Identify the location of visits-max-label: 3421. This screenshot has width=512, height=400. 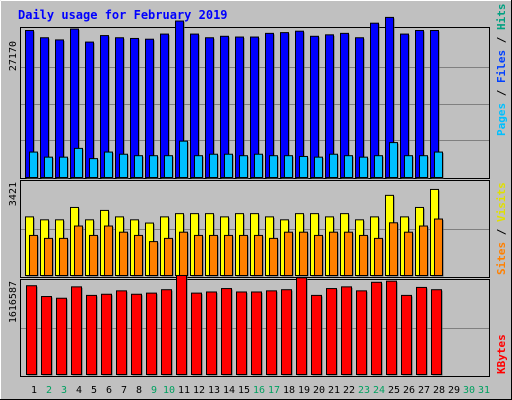
(13, 194).